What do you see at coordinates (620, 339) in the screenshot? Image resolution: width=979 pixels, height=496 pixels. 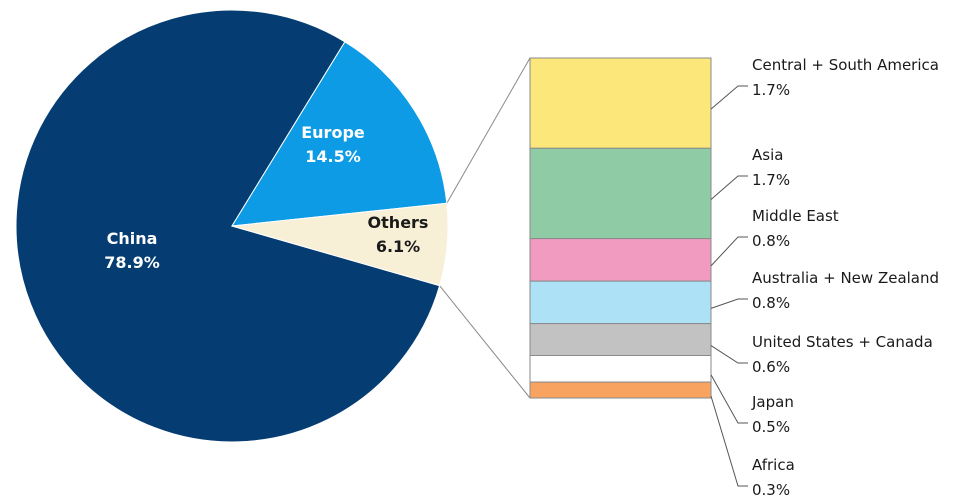 I see `bar-segment-united-states-canada` at bounding box center [620, 339].